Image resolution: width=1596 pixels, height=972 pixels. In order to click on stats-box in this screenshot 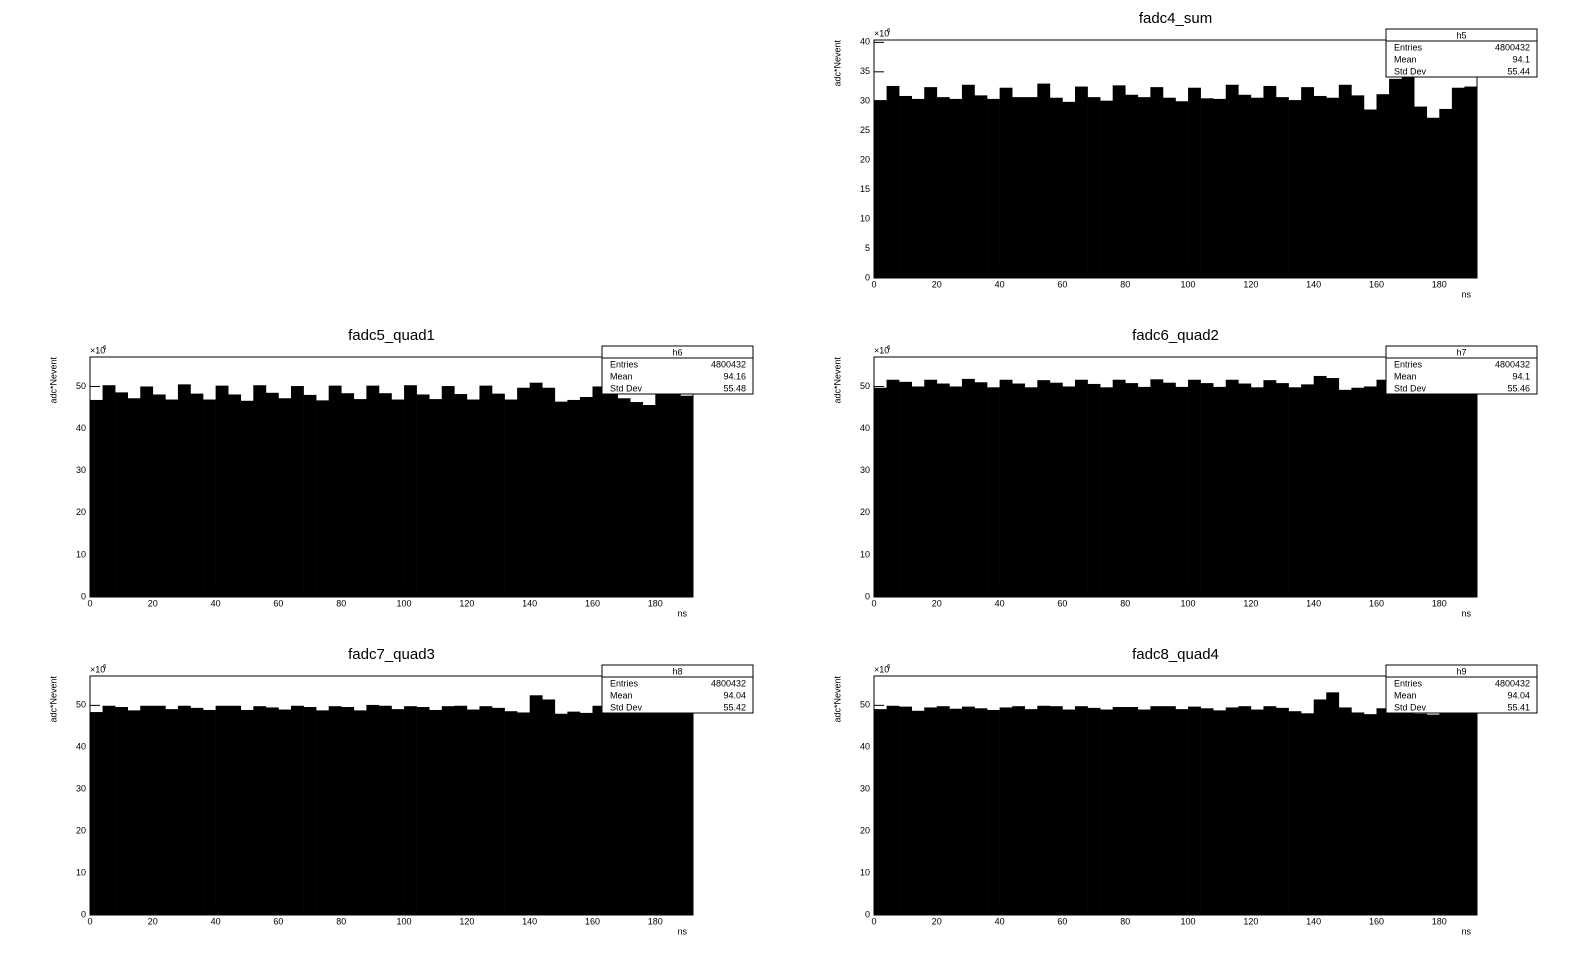, I will do `click(677, 689)`.